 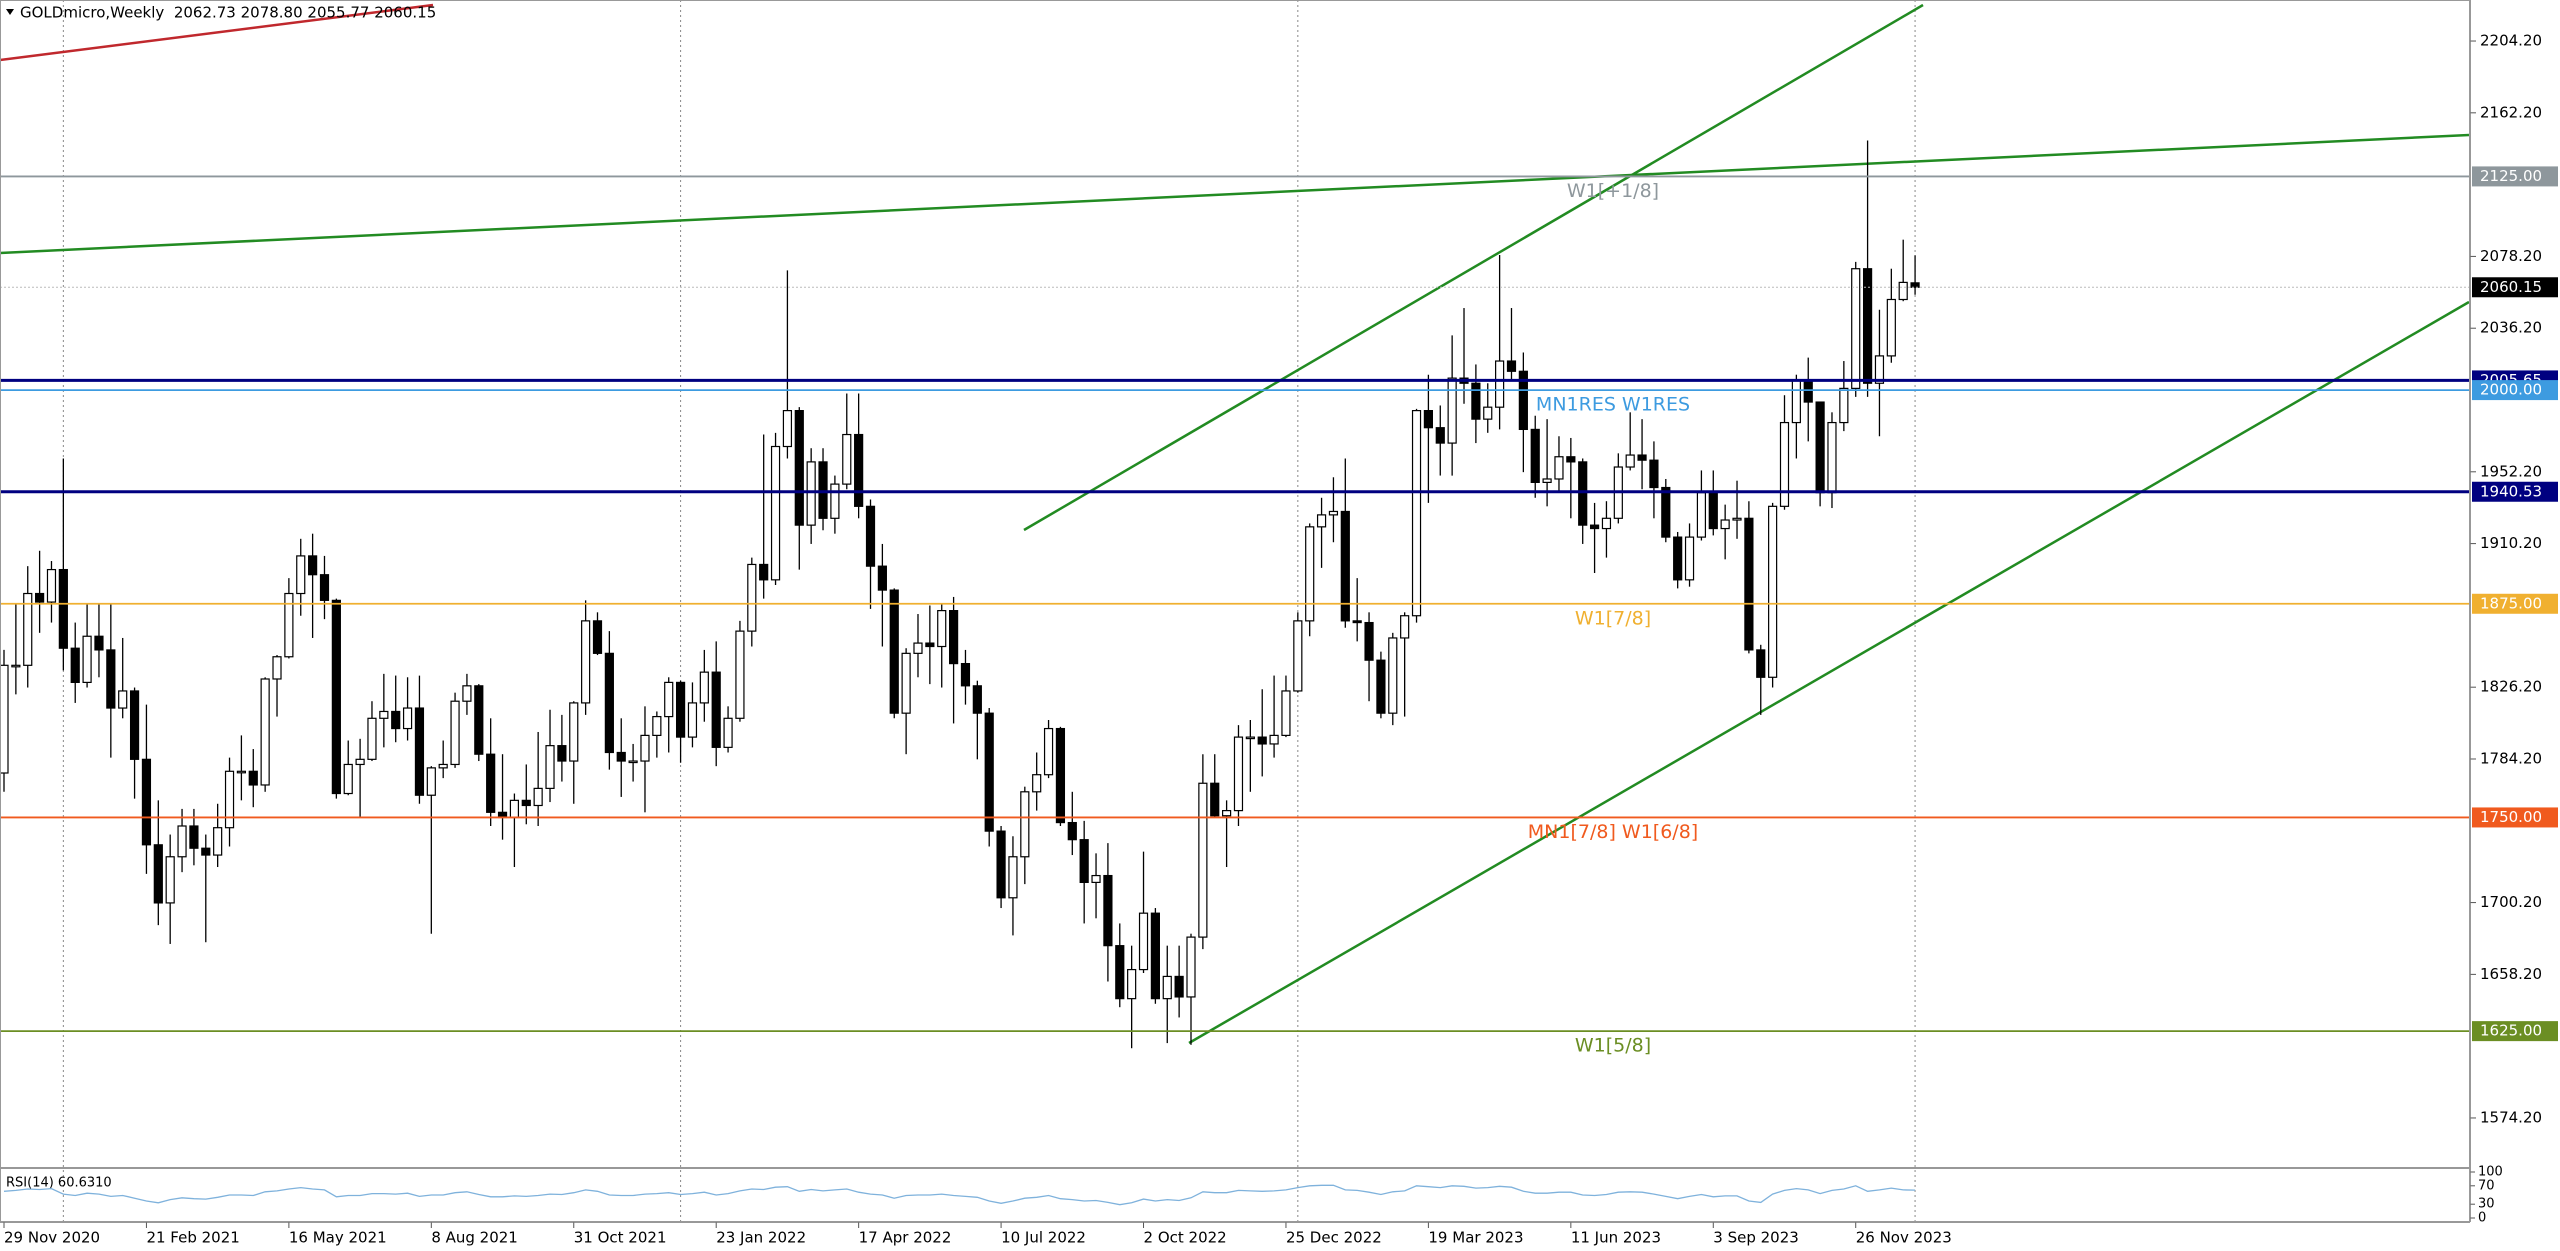 I want to click on y-tick-label: 1952.20, so click(x=2511, y=471).